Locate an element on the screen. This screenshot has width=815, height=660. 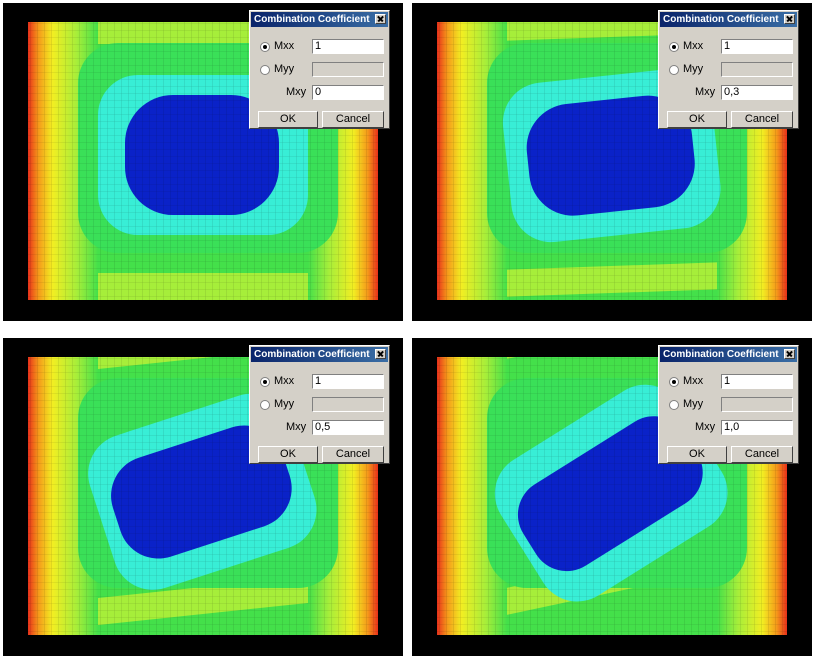
field-row: Mxy 0,5 is located at coordinates (323, 428).